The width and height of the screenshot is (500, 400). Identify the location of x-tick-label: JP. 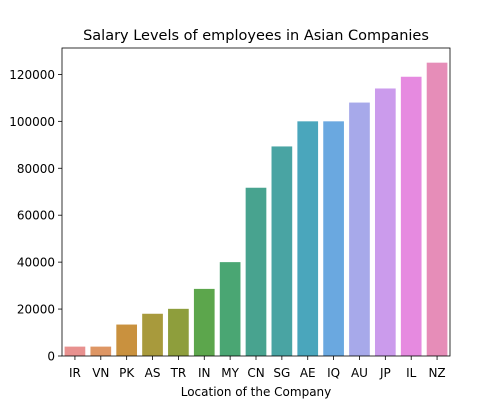
(385, 373).